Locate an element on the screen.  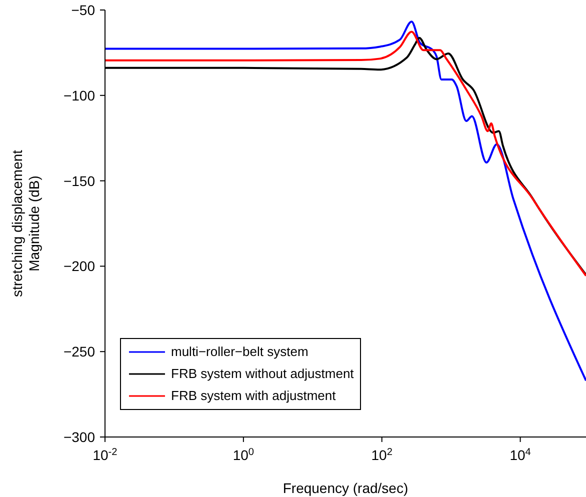
y-axis-title: stretching displacement Magnitude (dB) is located at coordinates (25, 224).